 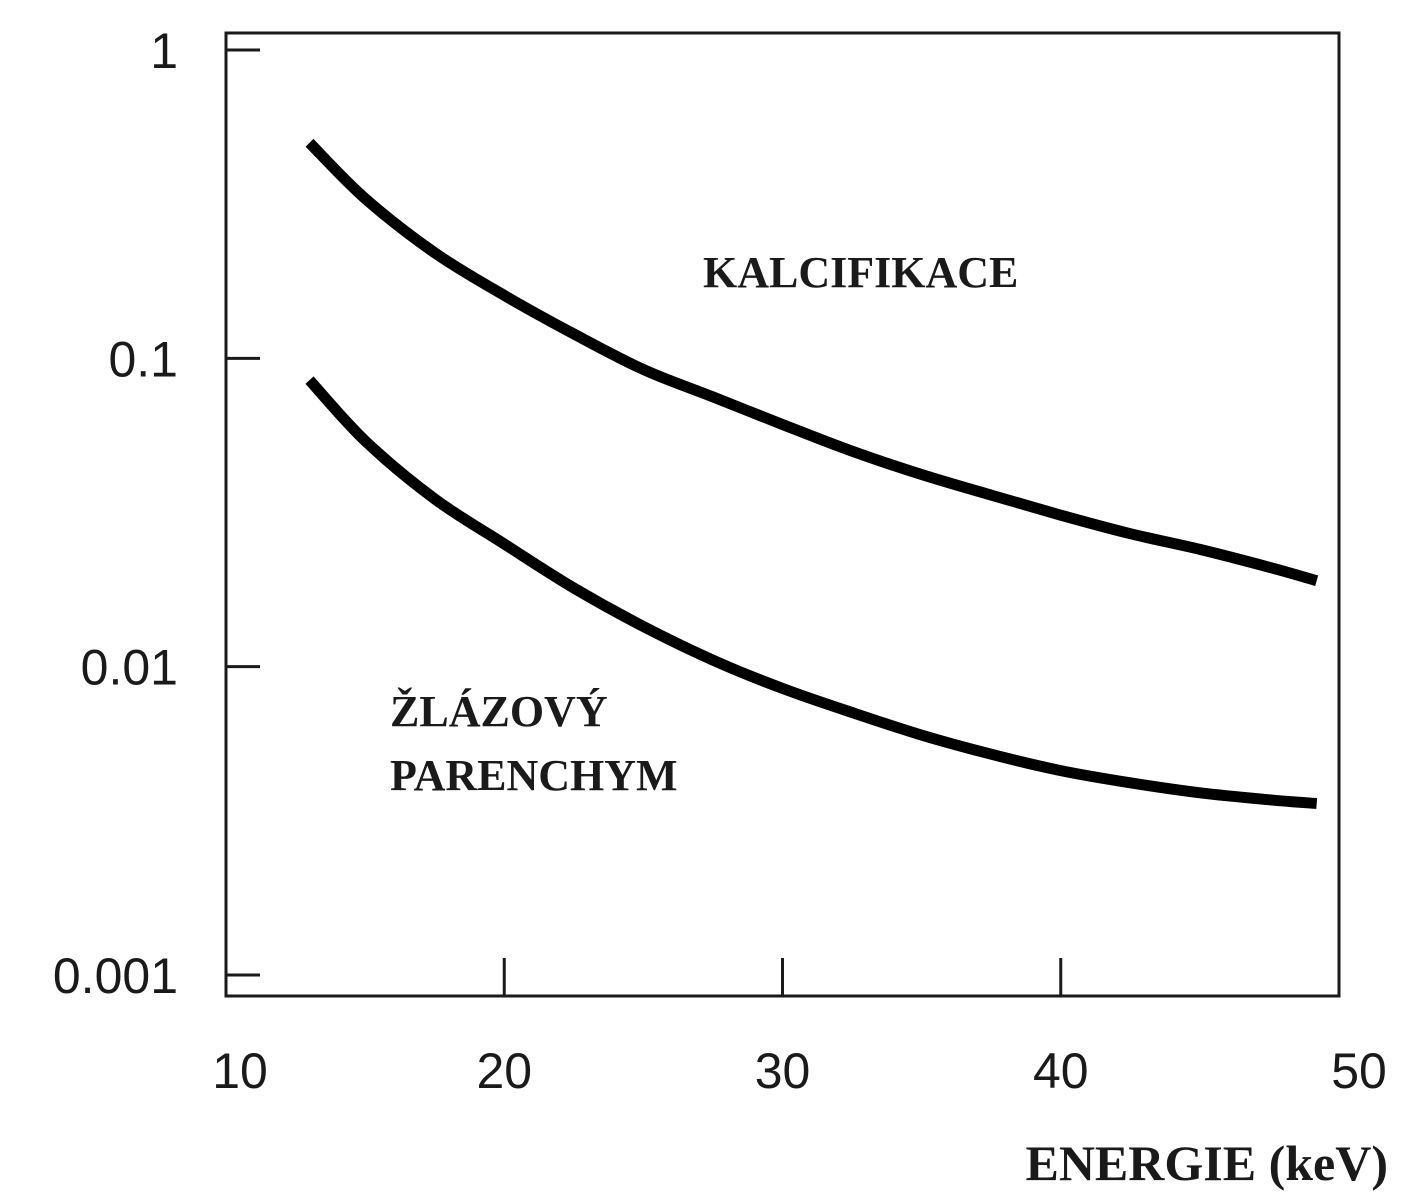 I want to click on x-tick-label: 30, so click(x=783, y=1071).